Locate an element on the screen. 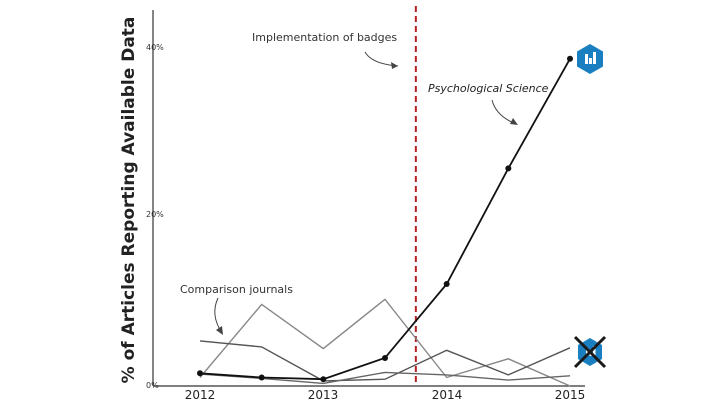  open-data-badge-icon is located at coordinates (590, 59).